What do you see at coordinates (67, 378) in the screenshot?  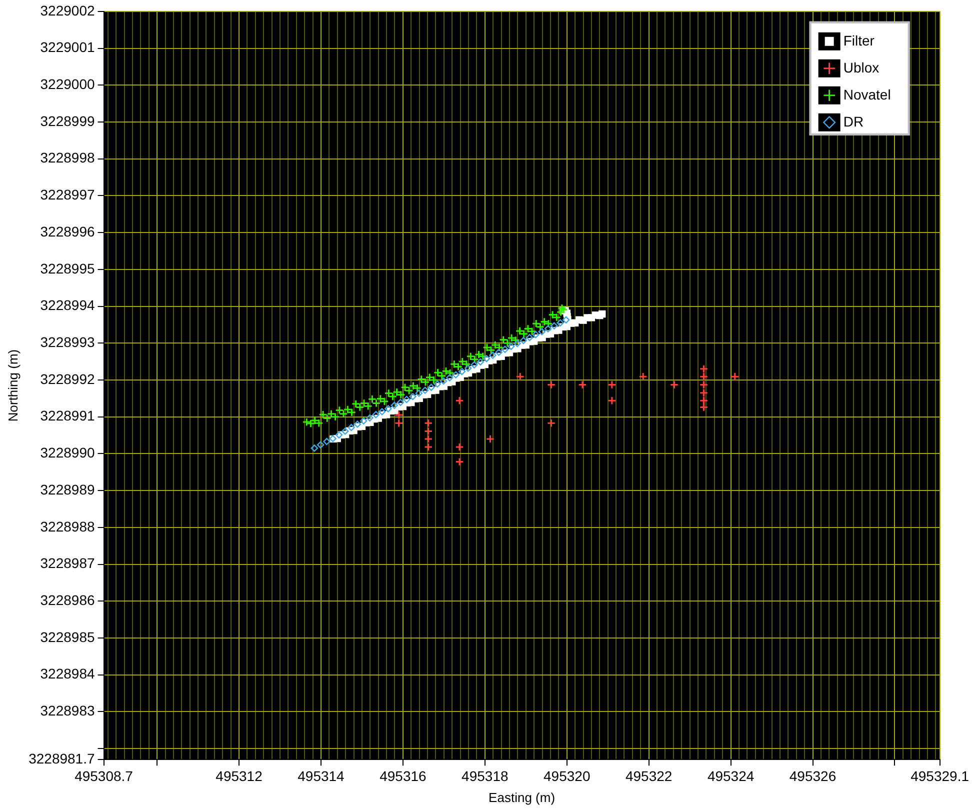 I see `y-tick-label: 3228992` at bounding box center [67, 378].